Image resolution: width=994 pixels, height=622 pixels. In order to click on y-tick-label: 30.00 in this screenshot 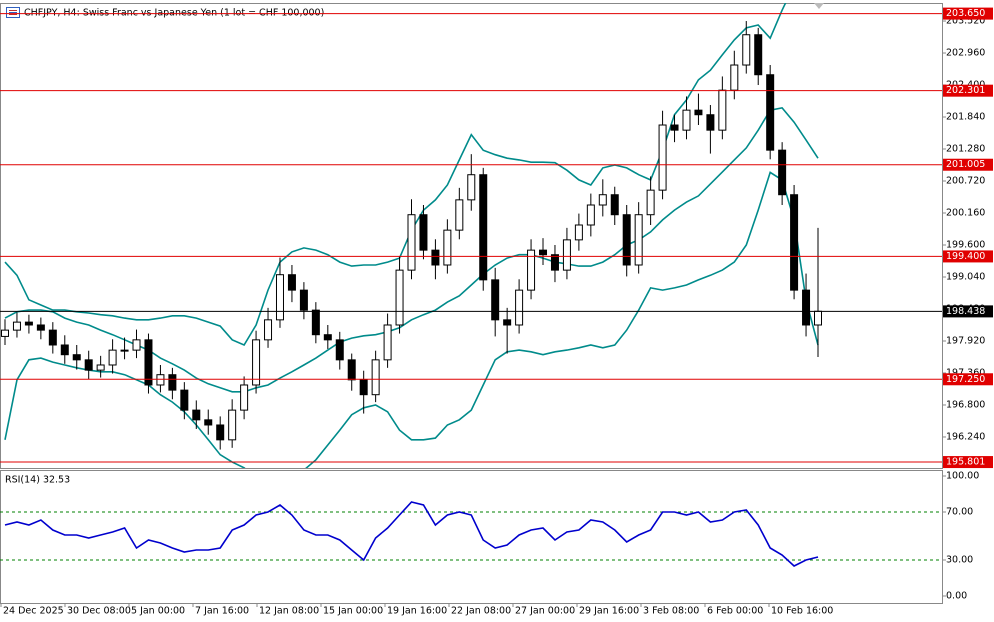, I will do `click(959, 560)`.